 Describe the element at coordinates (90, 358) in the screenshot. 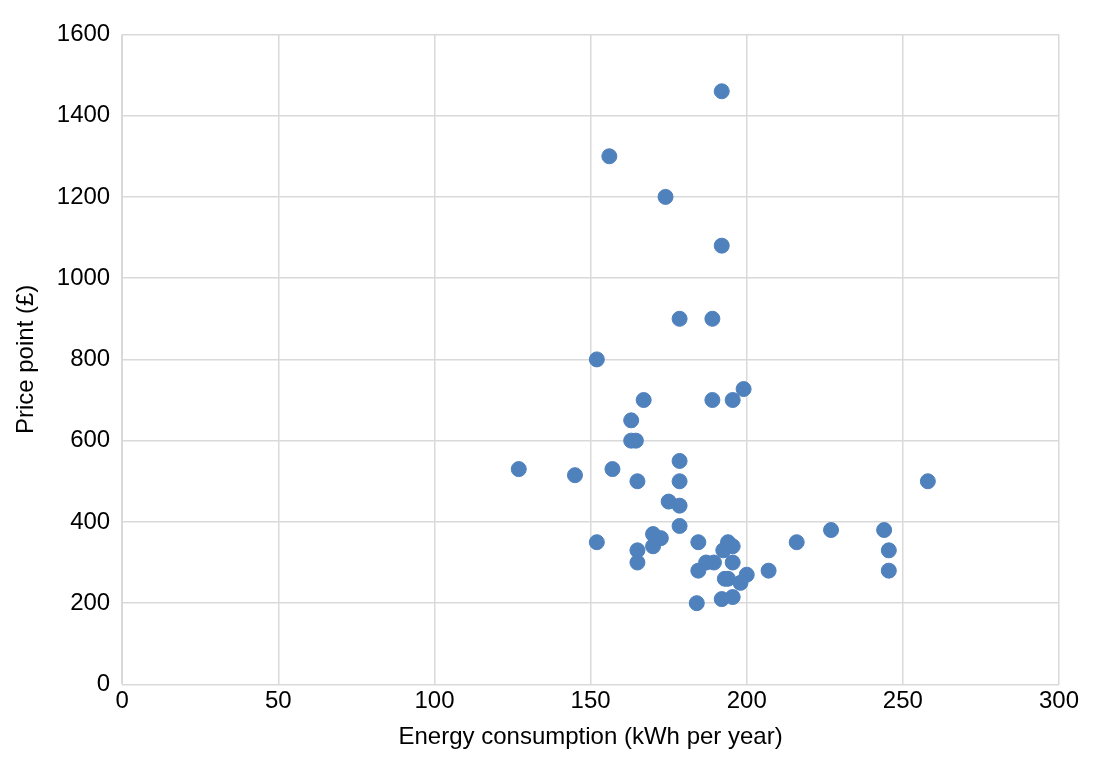

I see `y-tick-label: 800` at that location.